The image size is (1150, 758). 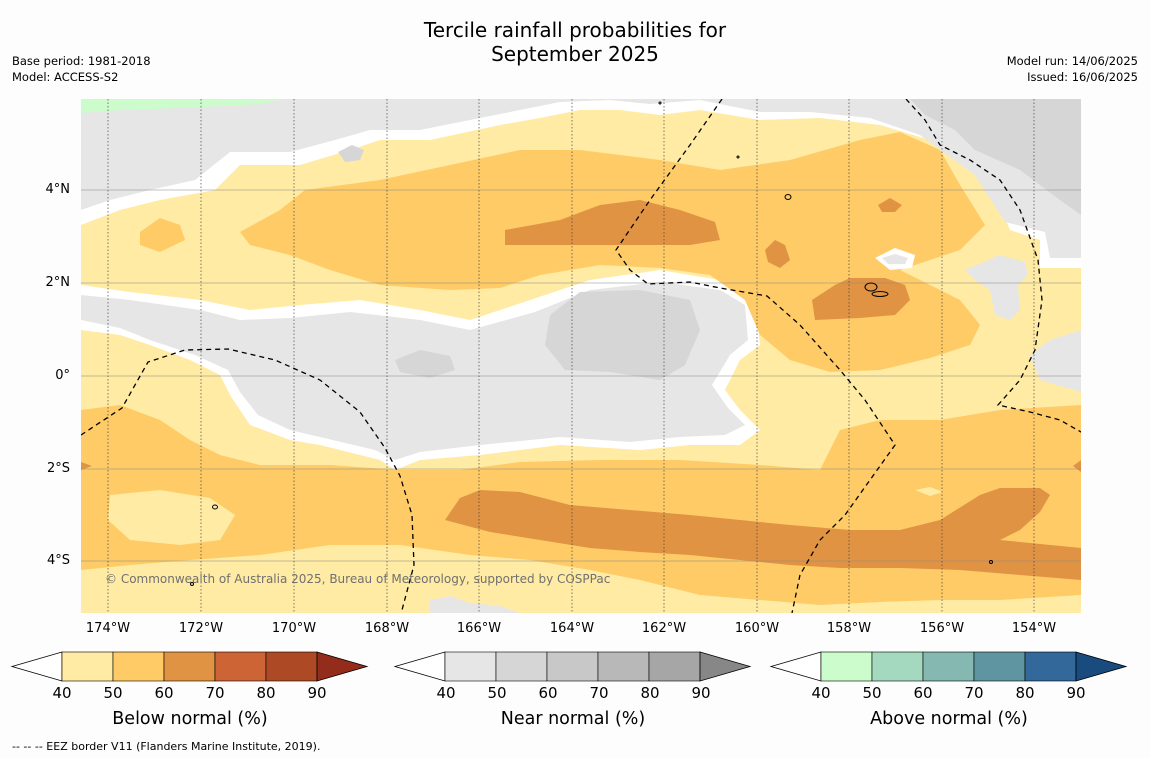 I want to click on green-patch, so click(x=181, y=106).